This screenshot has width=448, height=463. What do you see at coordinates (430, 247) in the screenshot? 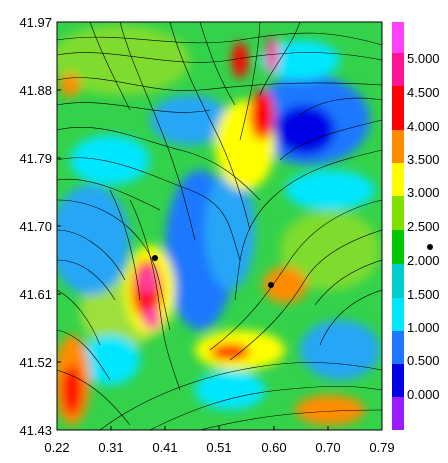
I see `outside-marker` at bounding box center [430, 247].